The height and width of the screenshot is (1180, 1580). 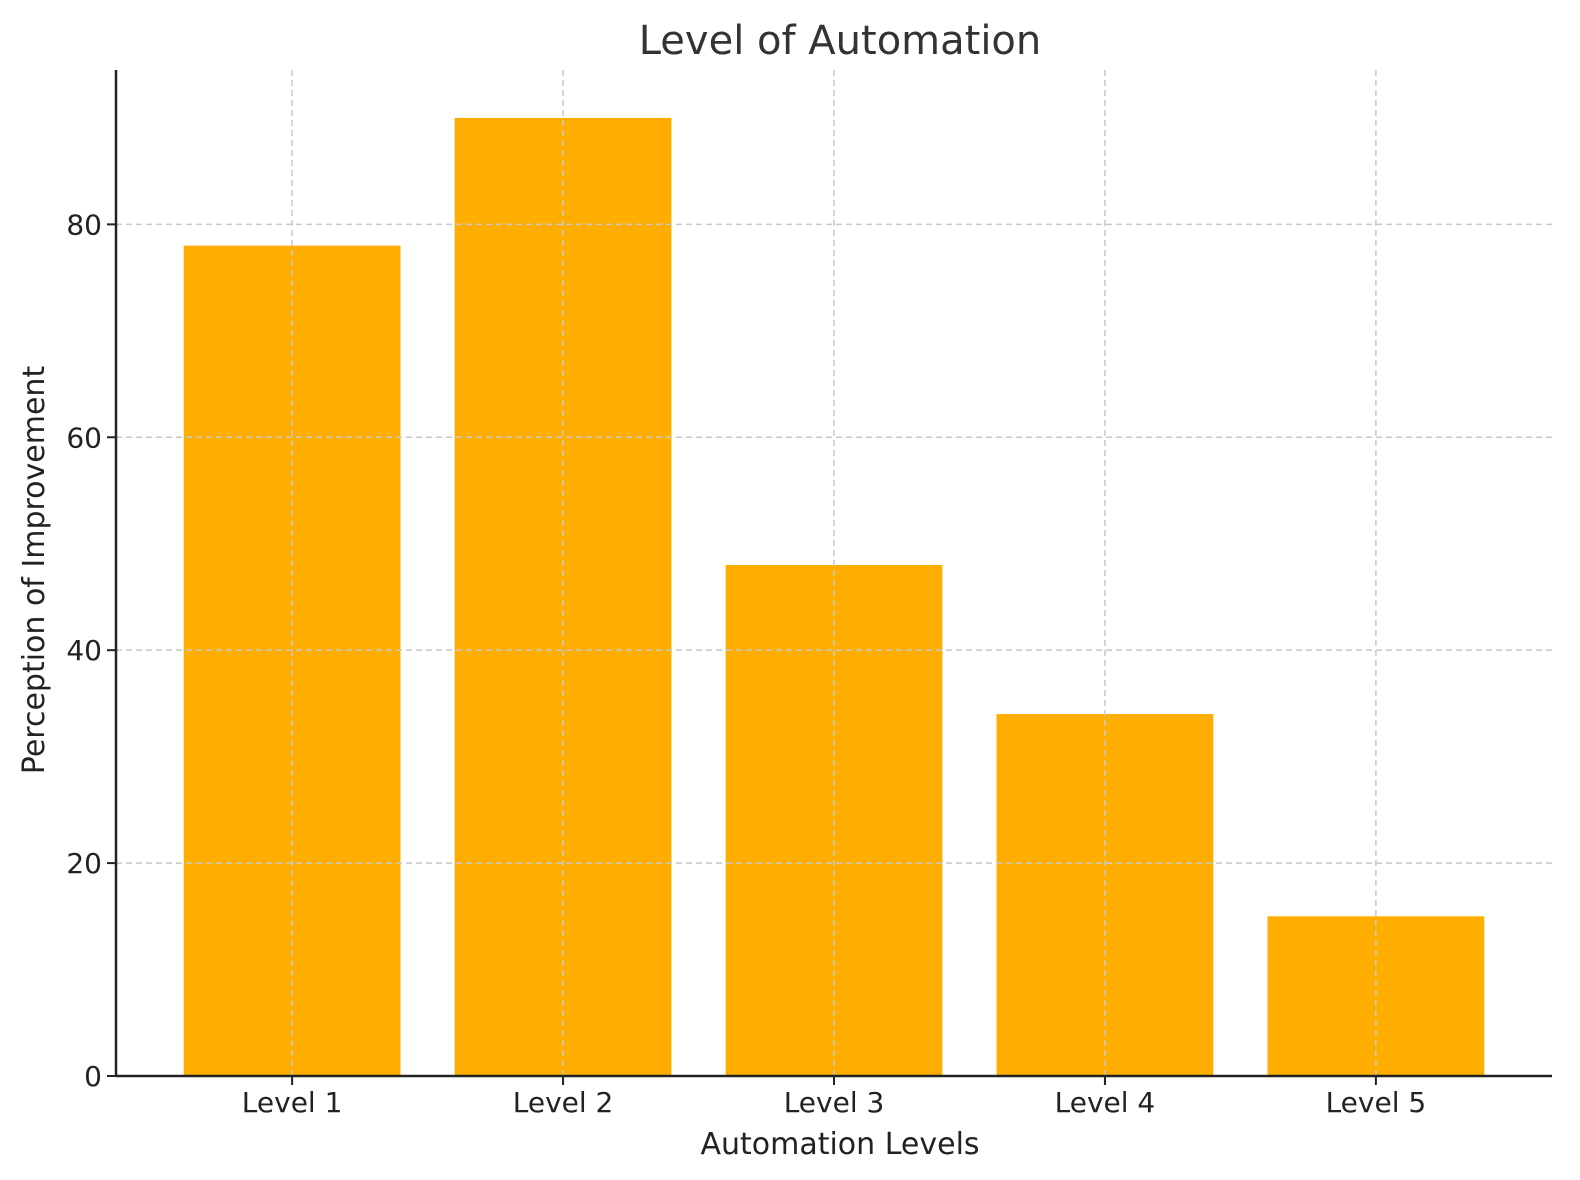 I want to click on x-tick-label: Level 2, so click(x=563, y=1102).